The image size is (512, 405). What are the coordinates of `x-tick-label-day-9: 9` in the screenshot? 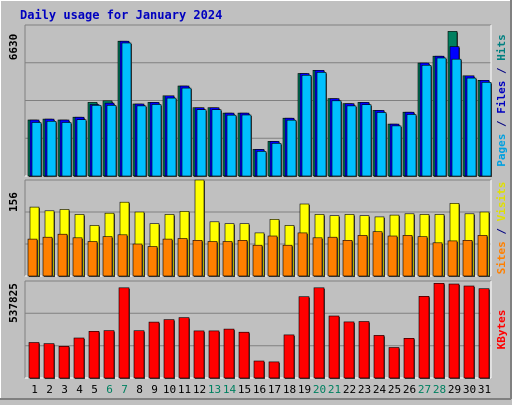 It's located at (154, 389).